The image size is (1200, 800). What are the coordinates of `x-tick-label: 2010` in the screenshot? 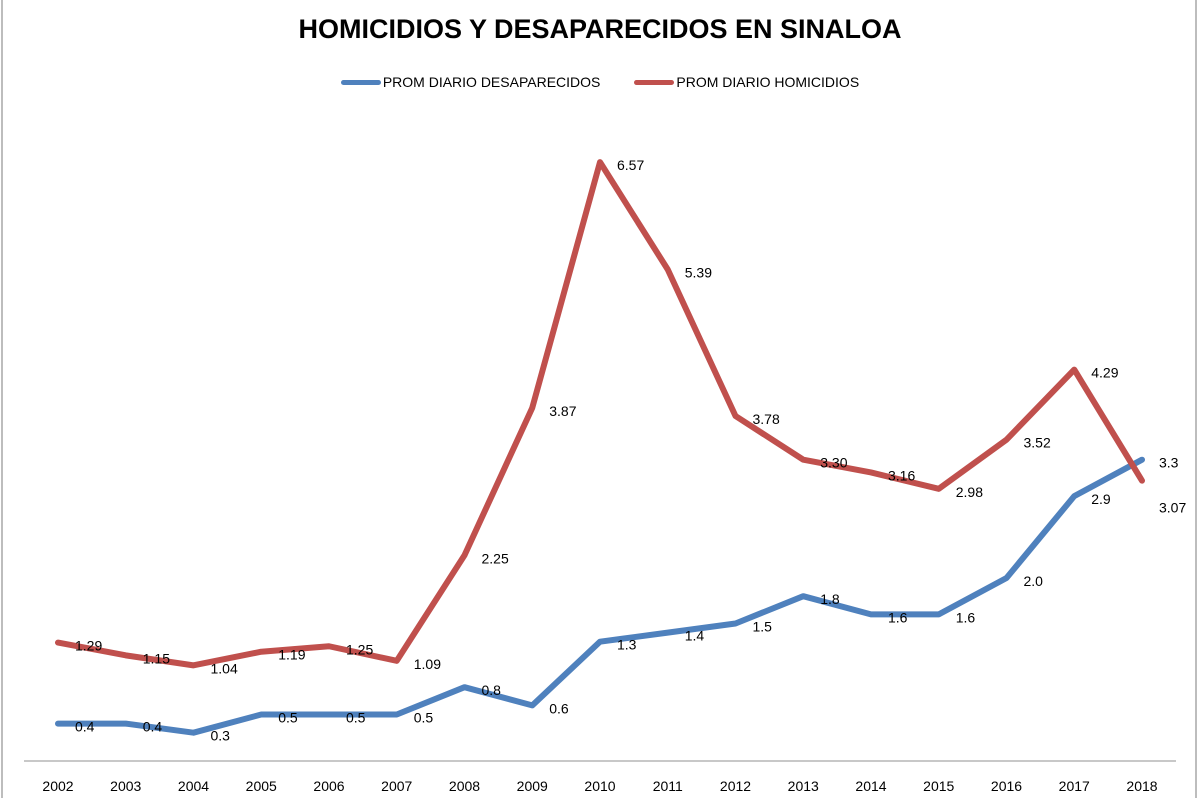 It's located at (599, 786).